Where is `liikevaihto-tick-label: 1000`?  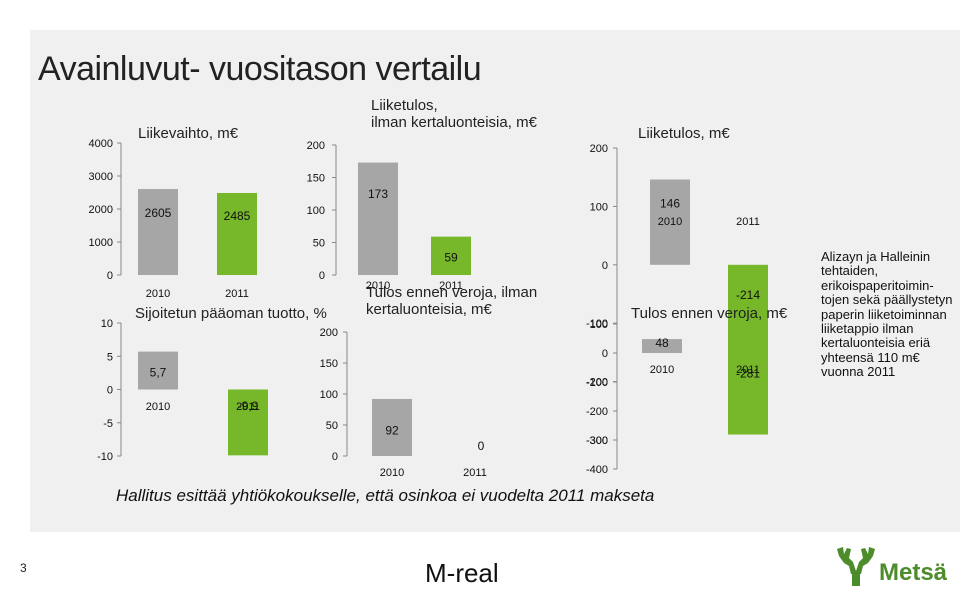 liikevaihto-tick-label: 1000 is located at coordinates (101, 243).